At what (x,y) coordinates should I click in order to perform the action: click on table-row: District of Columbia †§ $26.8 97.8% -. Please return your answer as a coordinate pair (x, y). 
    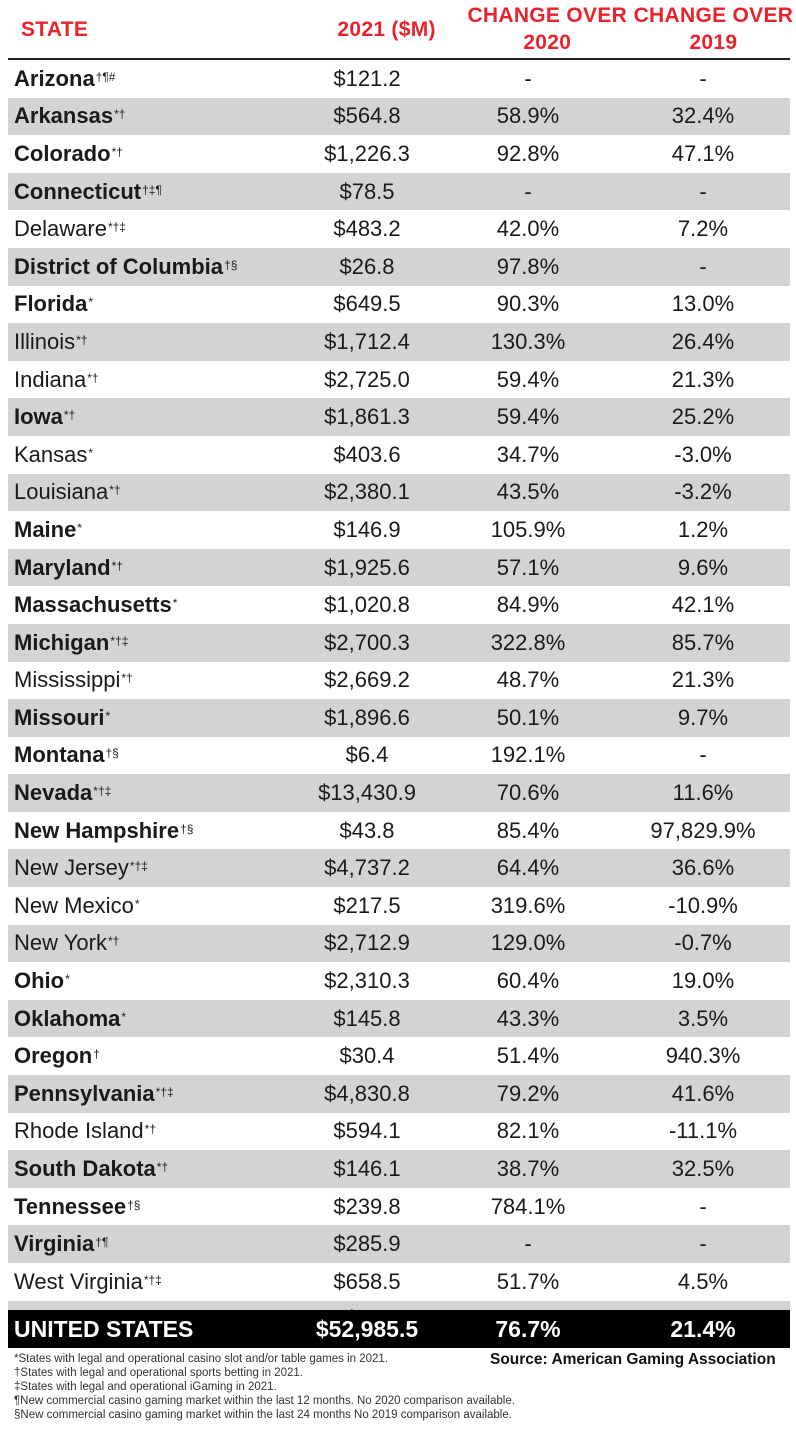
    Looking at the image, I should click on (399, 266).